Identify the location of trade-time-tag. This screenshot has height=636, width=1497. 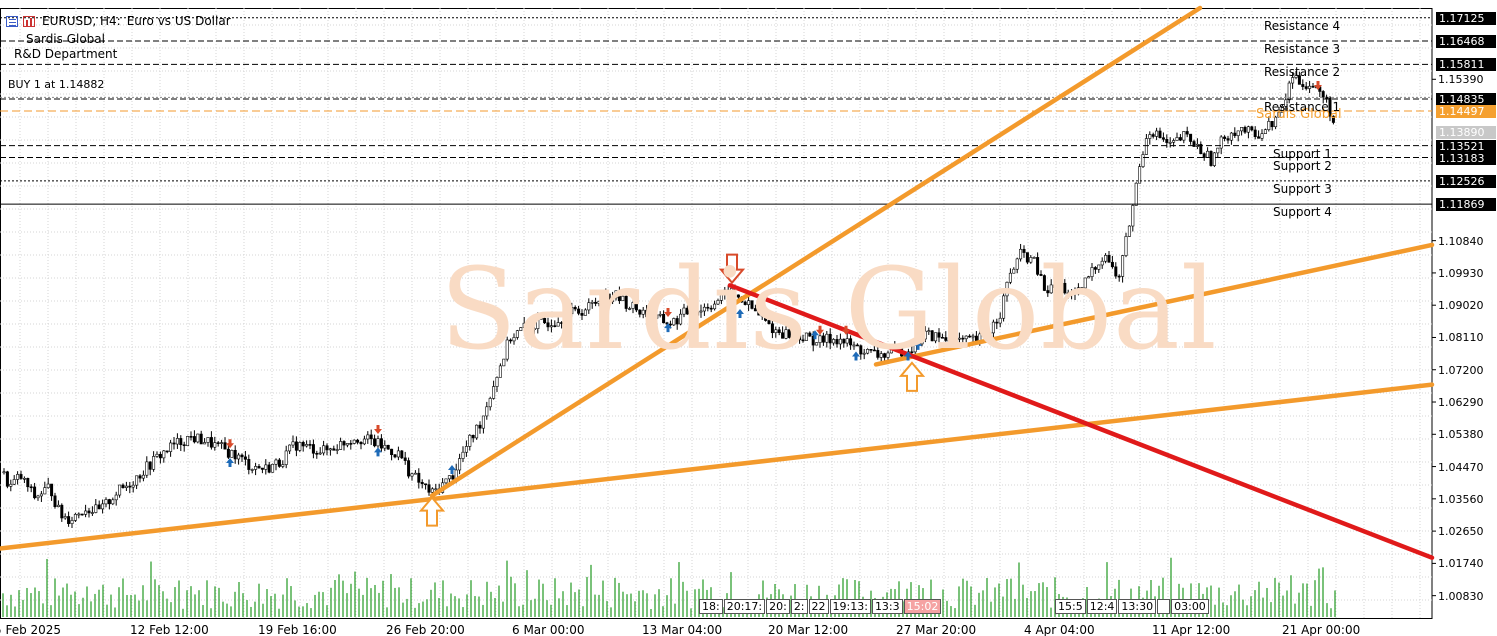
(1164, 606).